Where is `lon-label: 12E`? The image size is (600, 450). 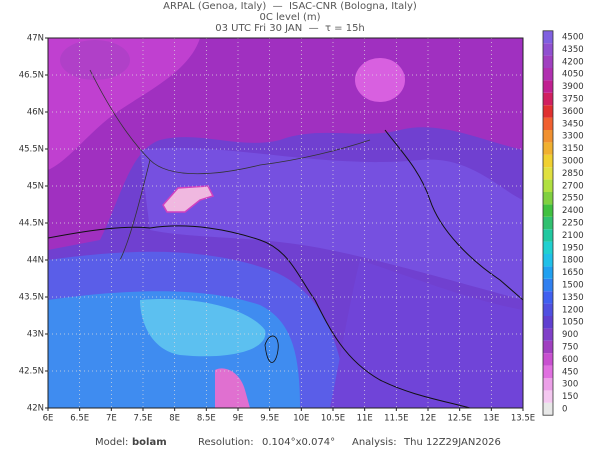 lon-label: 12E is located at coordinates (428, 419).